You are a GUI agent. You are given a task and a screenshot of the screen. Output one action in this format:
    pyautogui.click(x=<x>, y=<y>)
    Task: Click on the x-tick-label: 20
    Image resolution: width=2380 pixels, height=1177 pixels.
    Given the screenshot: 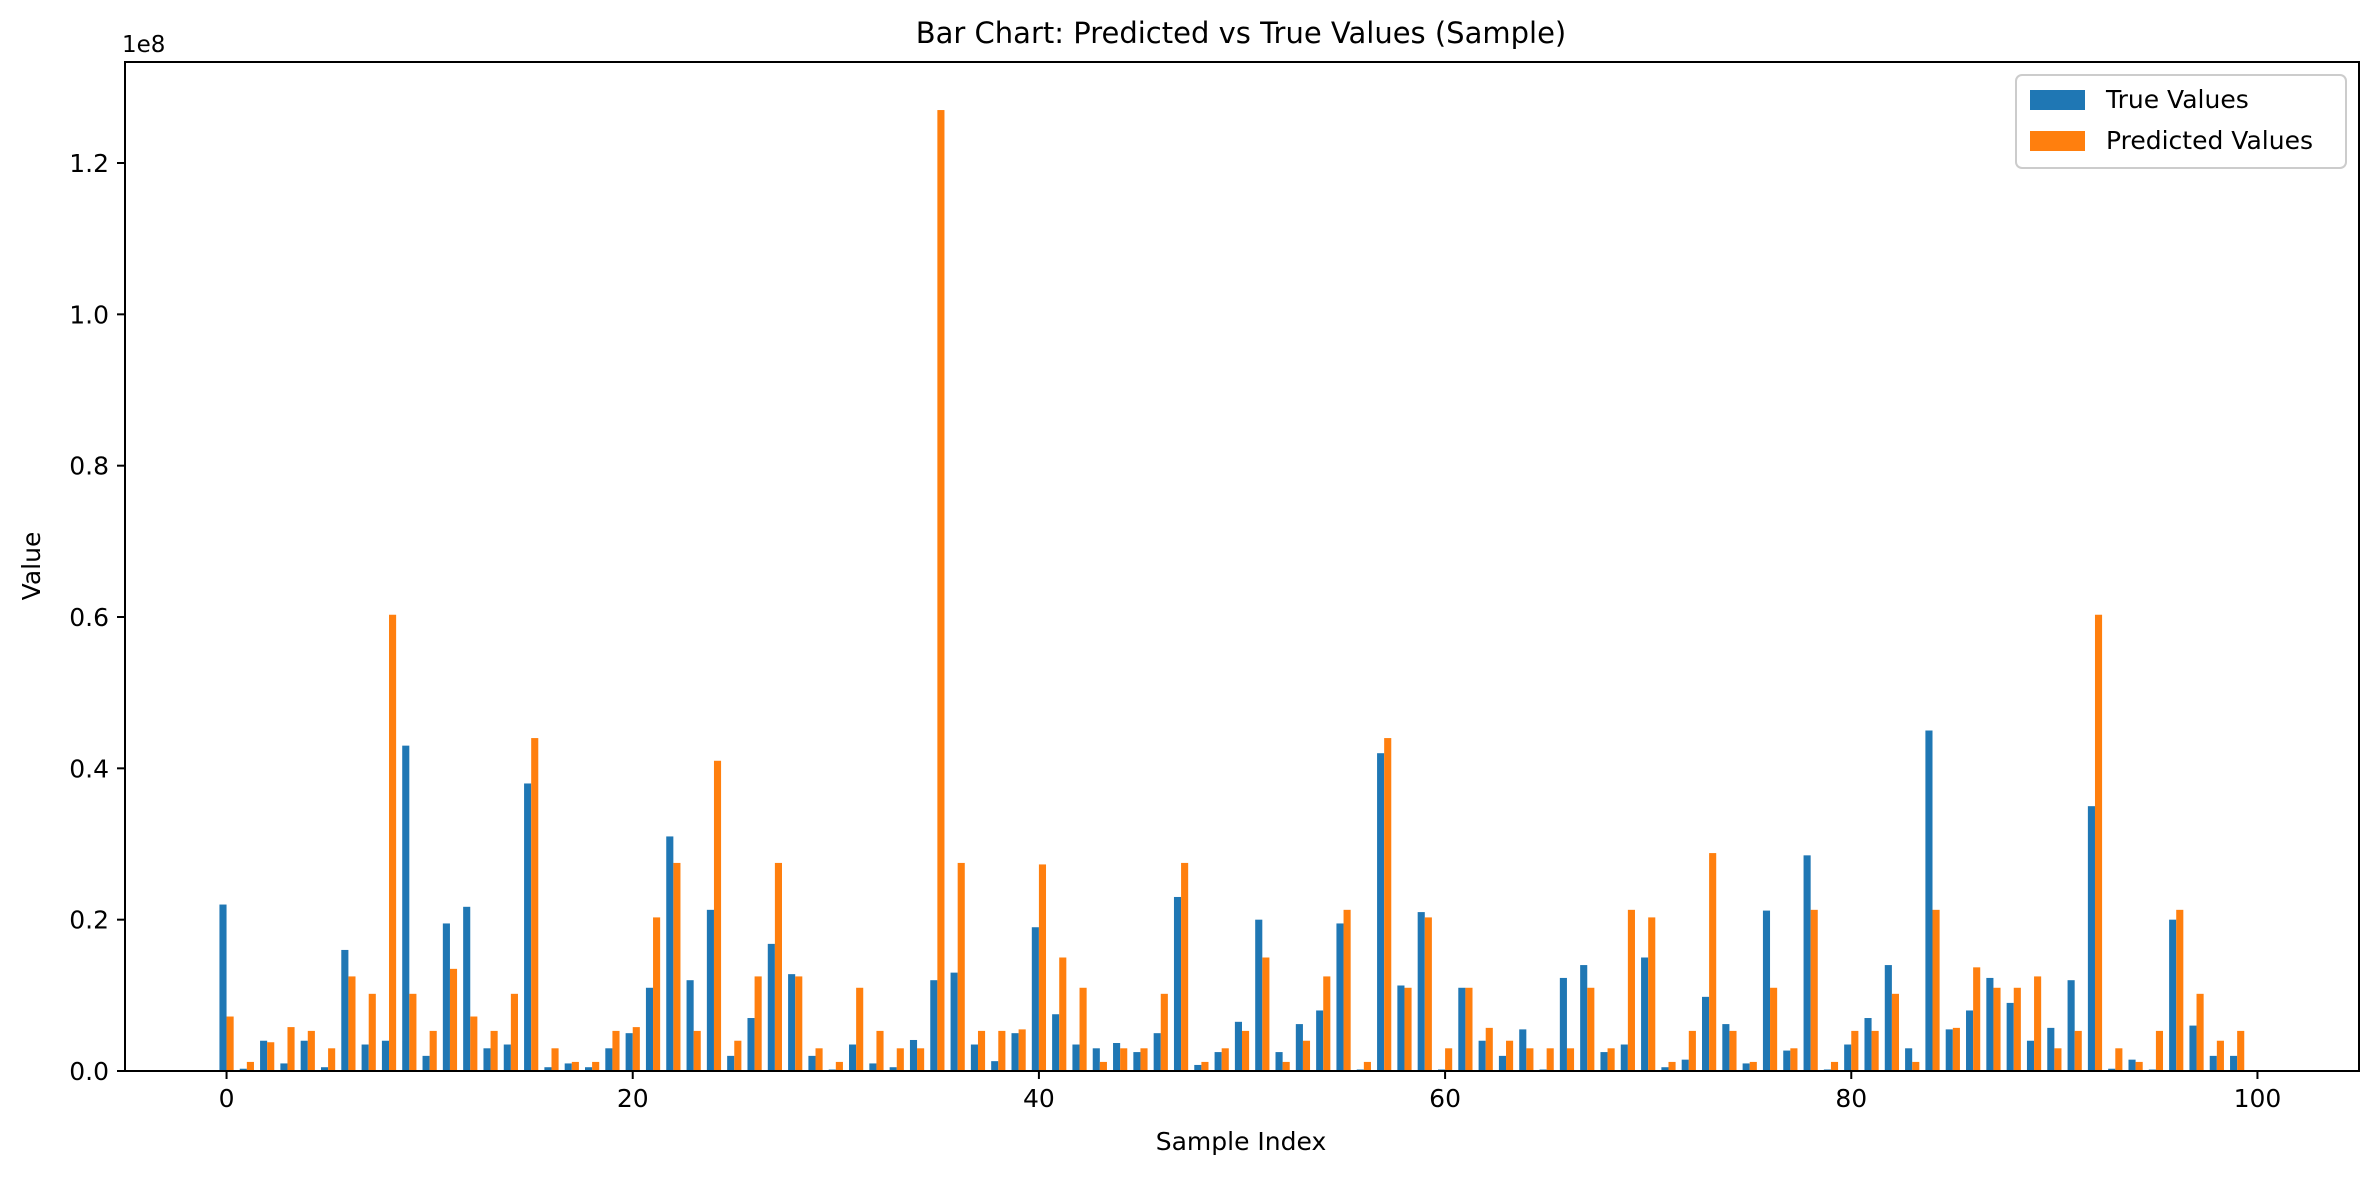 What is the action you would take?
    pyautogui.click(x=633, y=1098)
    